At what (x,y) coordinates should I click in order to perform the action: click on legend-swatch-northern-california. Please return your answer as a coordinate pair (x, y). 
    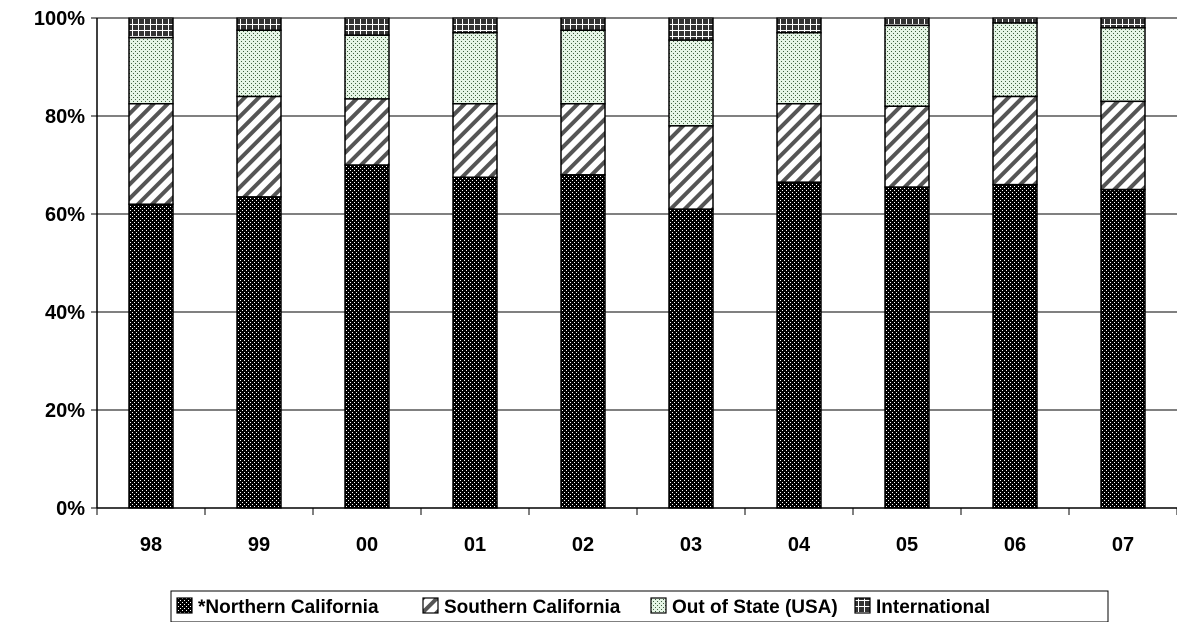
    Looking at the image, I should click on (184, 605).